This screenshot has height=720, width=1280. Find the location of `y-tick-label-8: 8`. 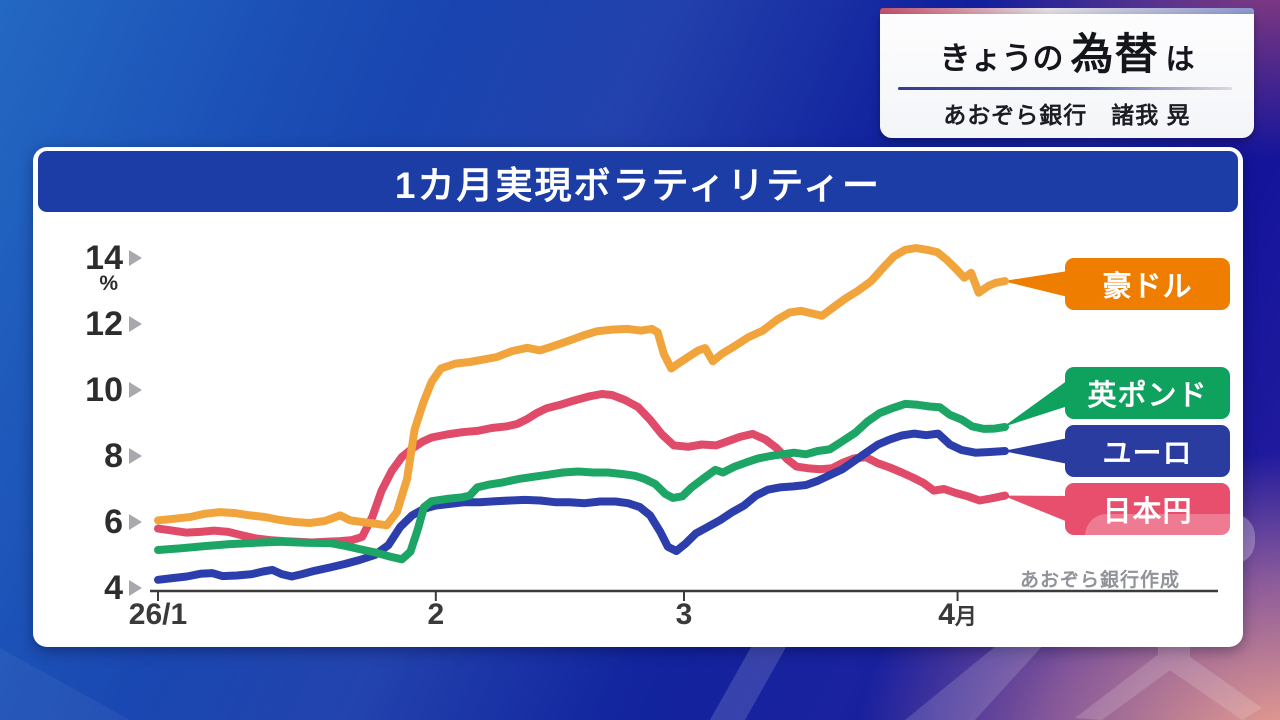

y-tick-label-8: 8 is located at coordinates (113, 456).